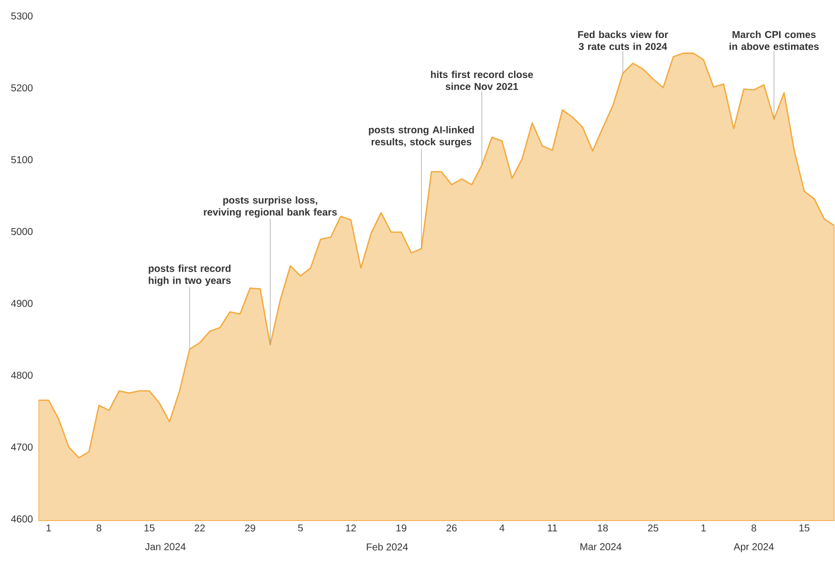  I want to click on y-tick-label: 4800, so click(22, 375).